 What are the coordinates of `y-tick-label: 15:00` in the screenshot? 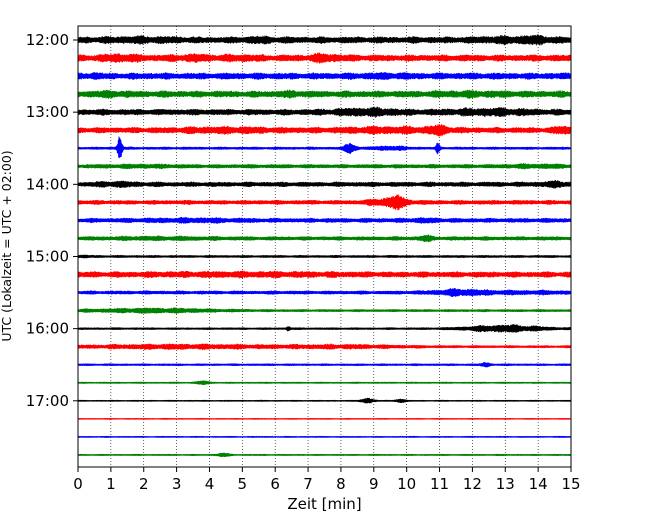 It's located at (47, 256).